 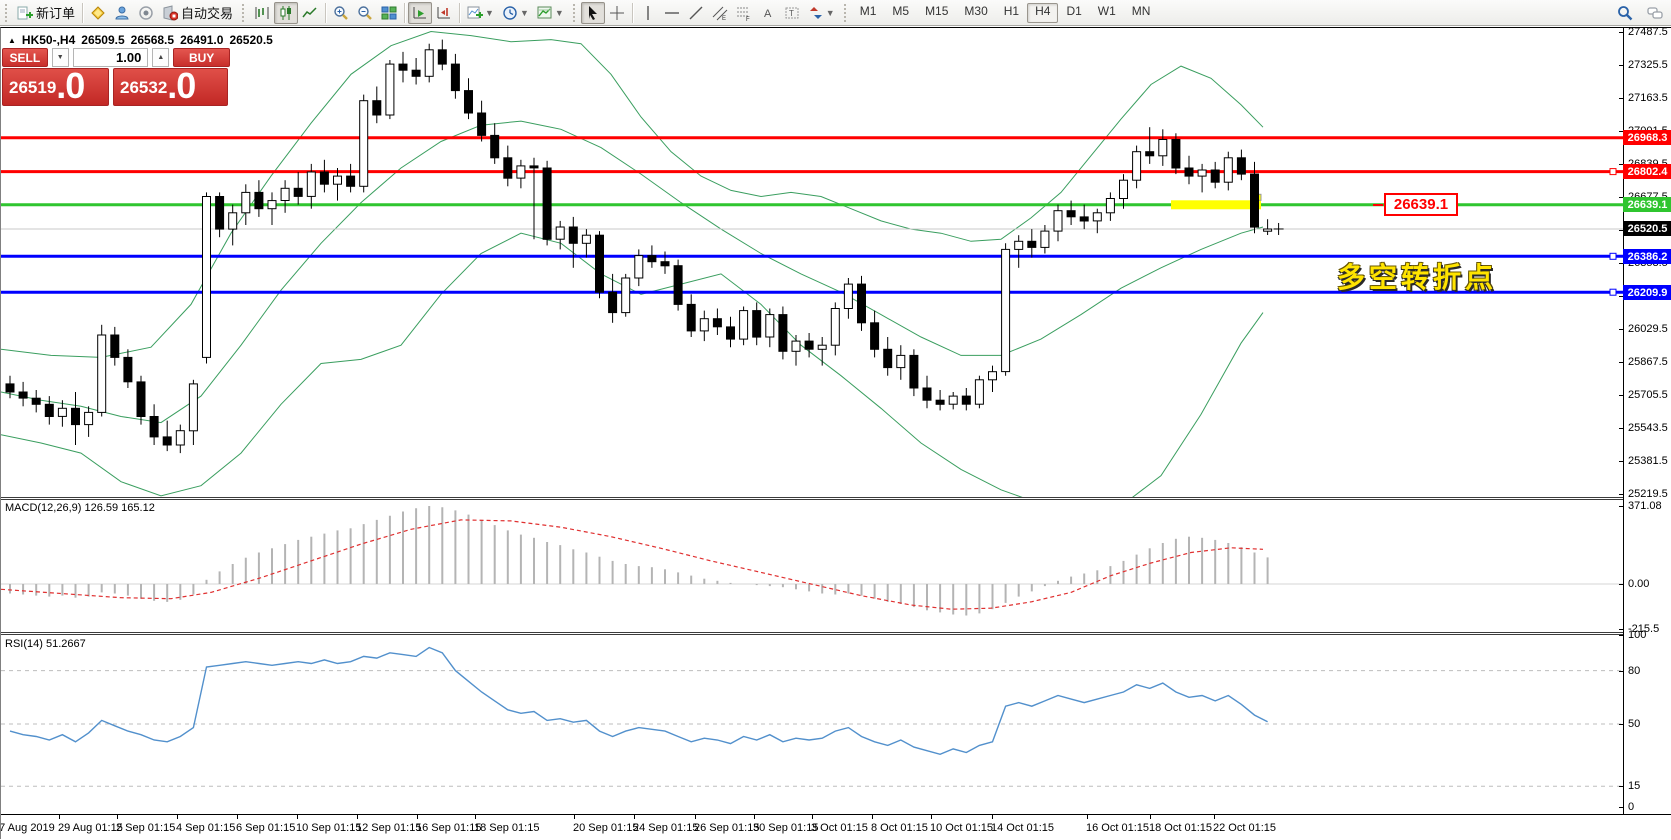 I want to click on yellow-highlight-bar, so click(x=1216, y=205).